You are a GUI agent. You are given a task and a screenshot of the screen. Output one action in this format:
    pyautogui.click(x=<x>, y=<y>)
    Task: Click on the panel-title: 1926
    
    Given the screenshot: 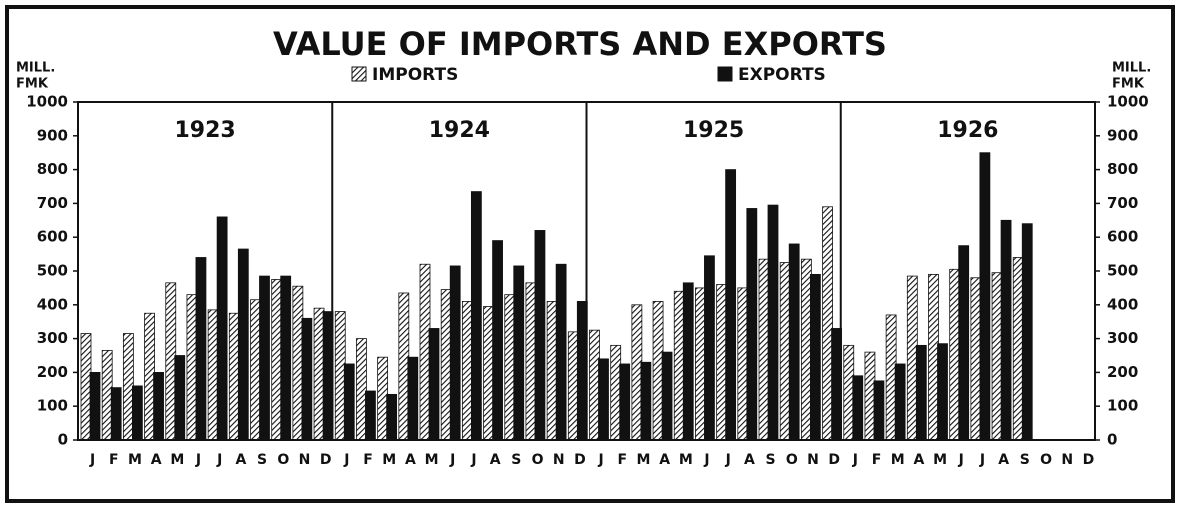 What is the action you would take?
    pyautogui.click(x=967, y=130)
    